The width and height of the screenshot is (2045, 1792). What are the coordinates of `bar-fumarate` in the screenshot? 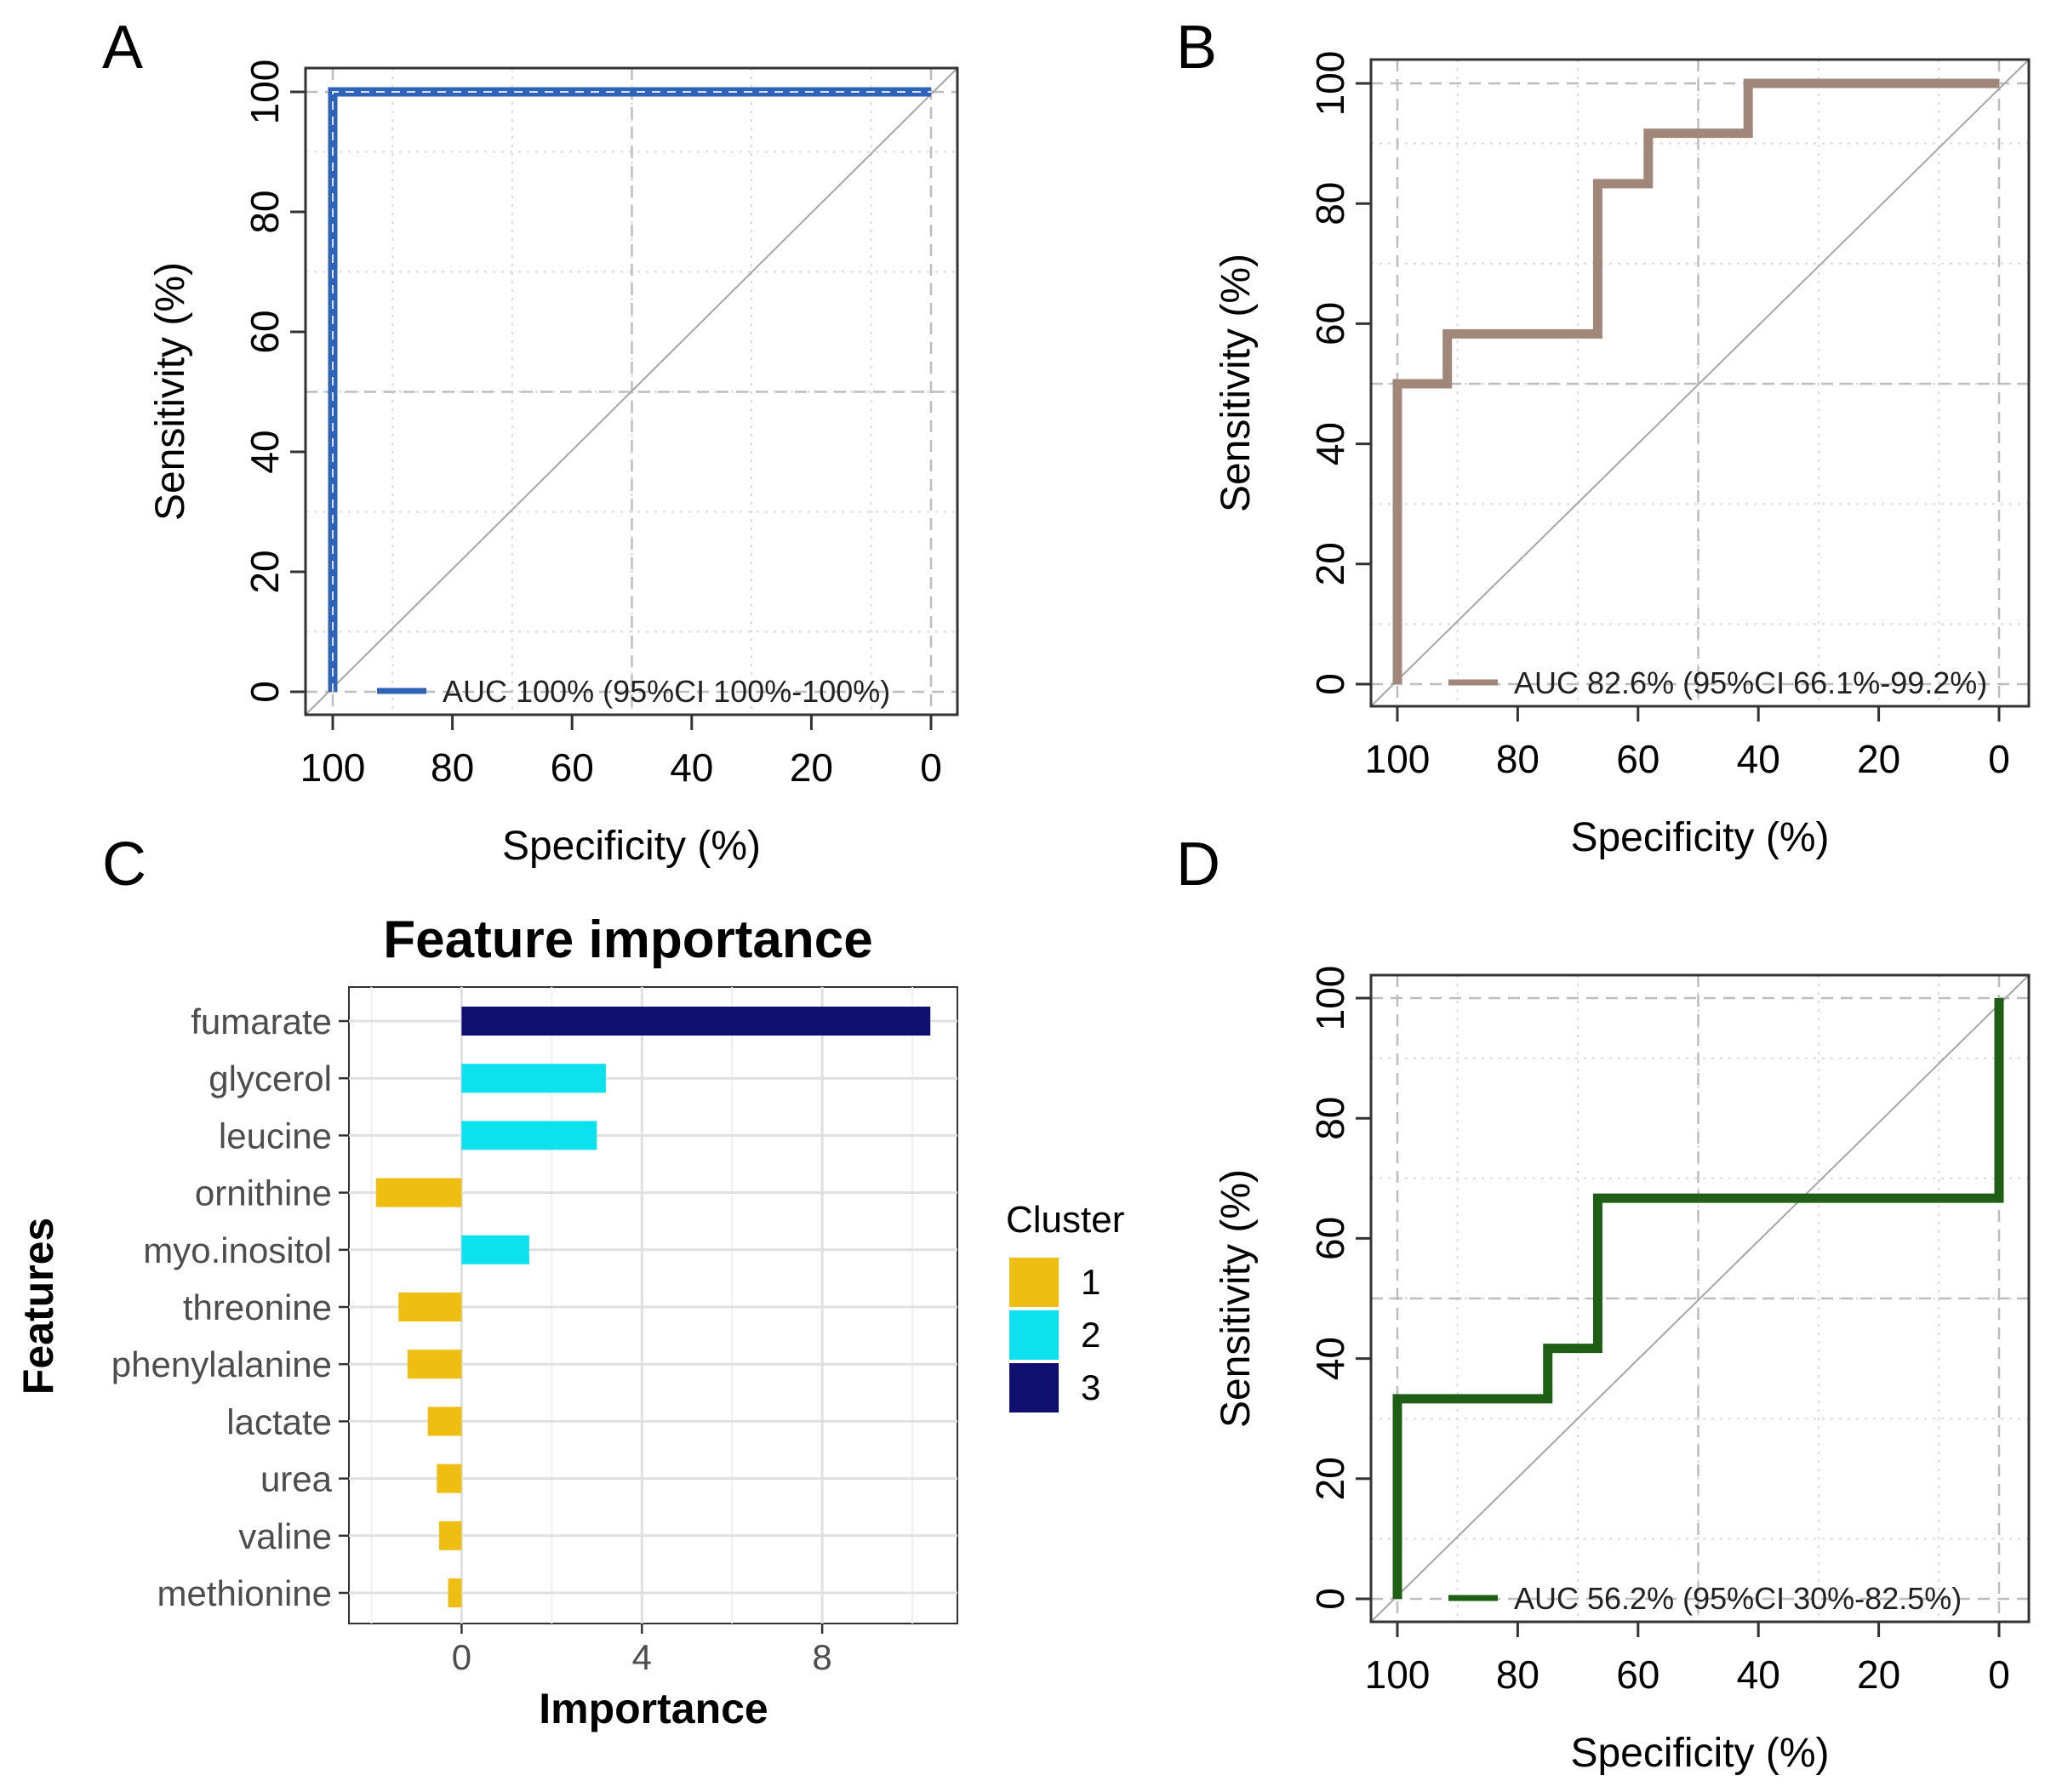 It's located at (696, 1021).